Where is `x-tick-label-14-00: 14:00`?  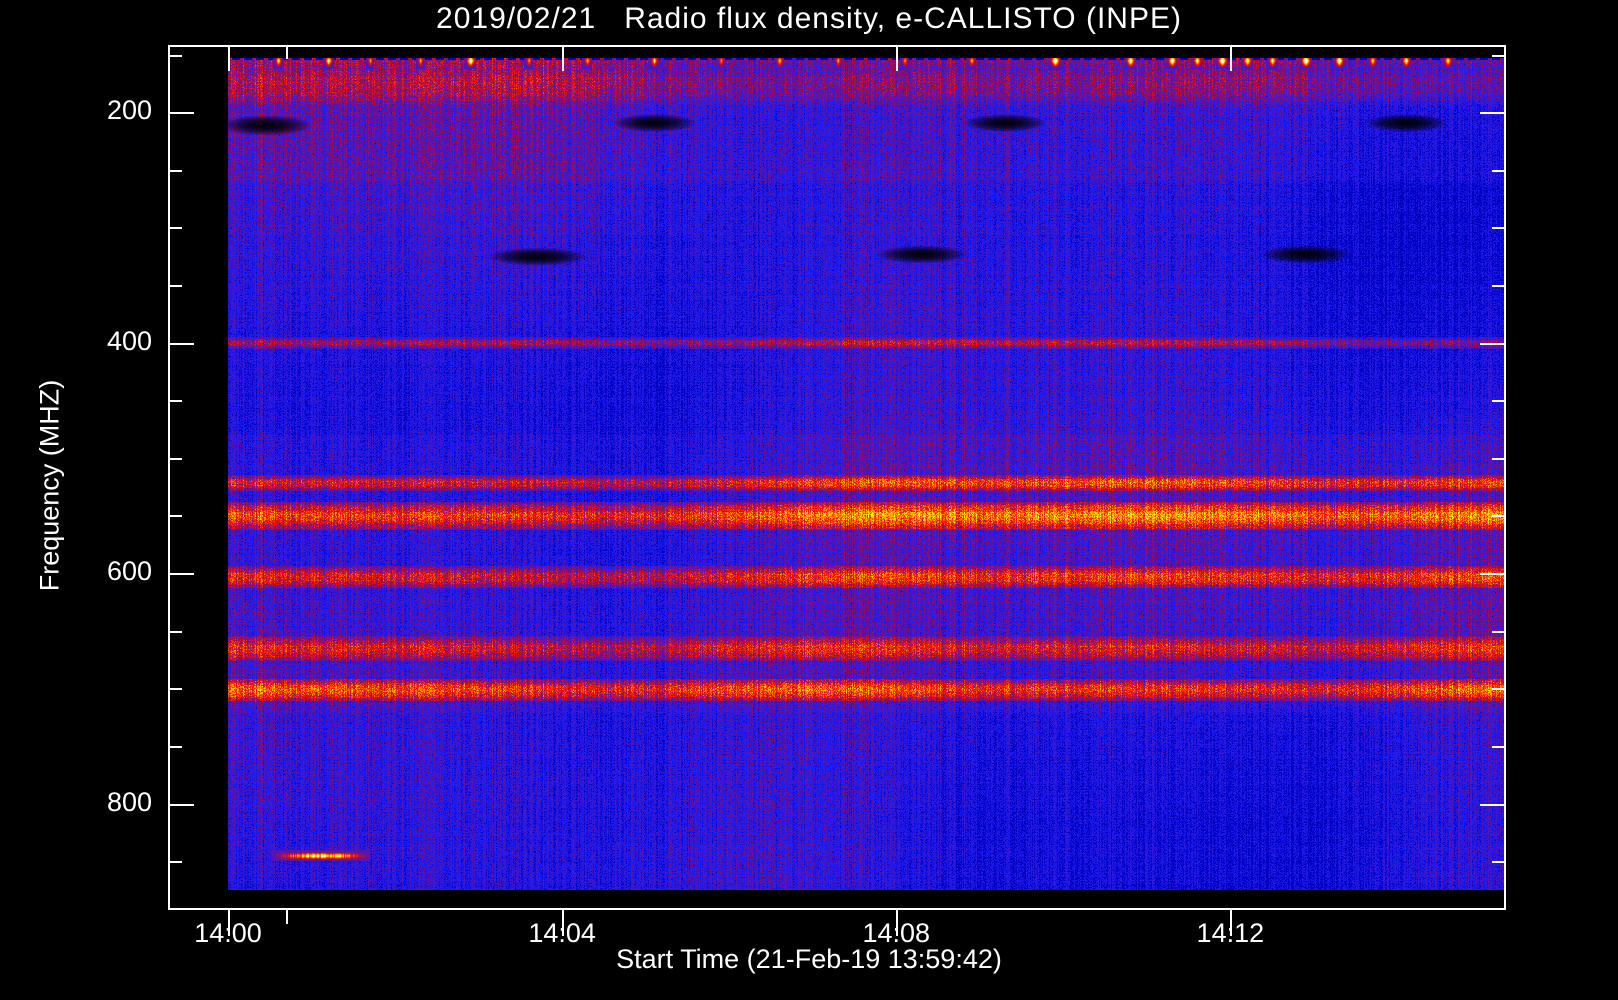
x-tick-label-14-00: 14:00 is located at coordinates (228, 933).